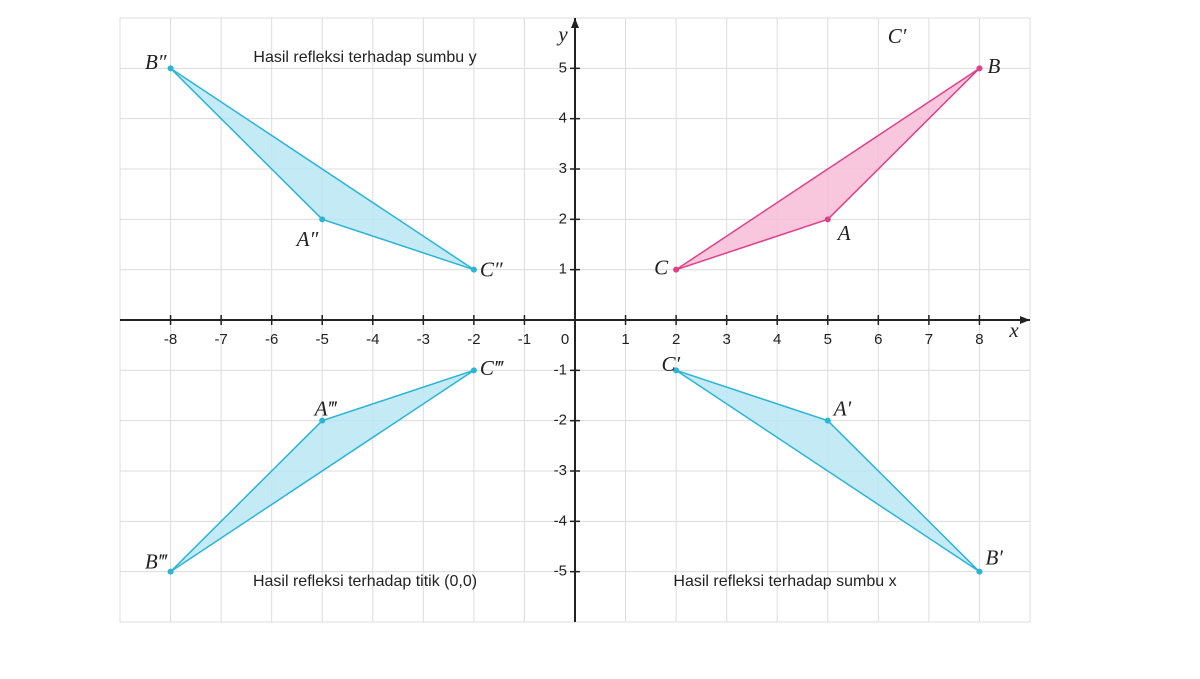 This screenshot has height=679, width=1200. Describe the element at coordinates (170, 339) in the screenshot. I see `x-tick-label: -8` at that location.